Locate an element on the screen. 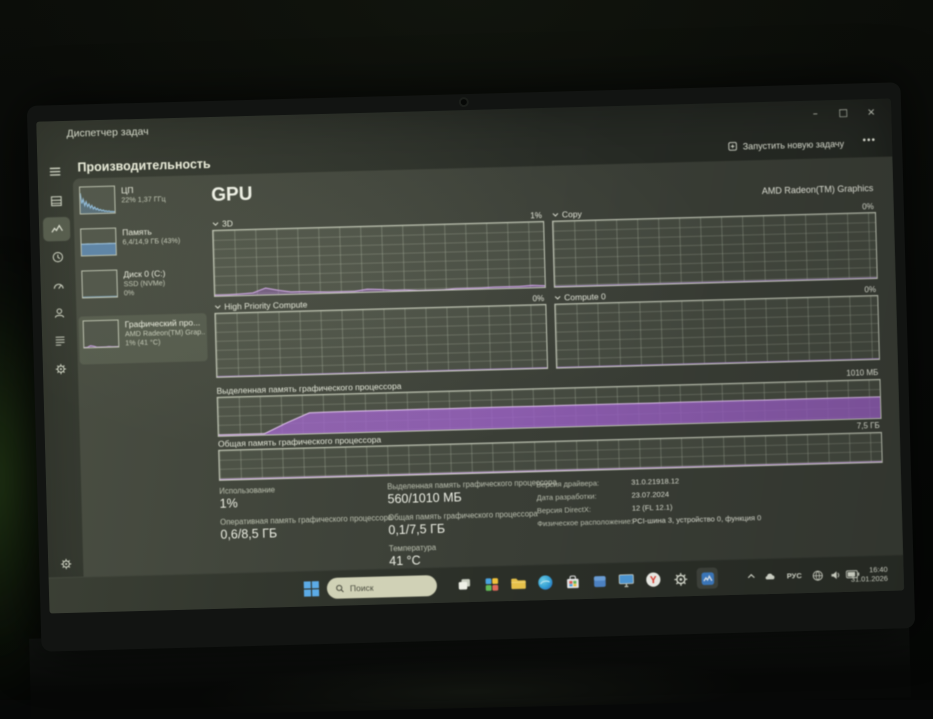  gpu-hpc-graph is located at coordinates (381, 341).